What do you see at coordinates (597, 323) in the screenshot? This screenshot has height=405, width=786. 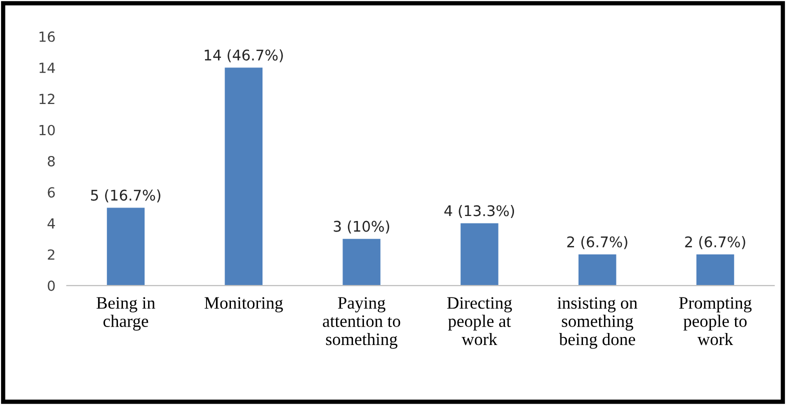 I see `x-tick-label: insisting on something being done` at bounding box center [597, 323].